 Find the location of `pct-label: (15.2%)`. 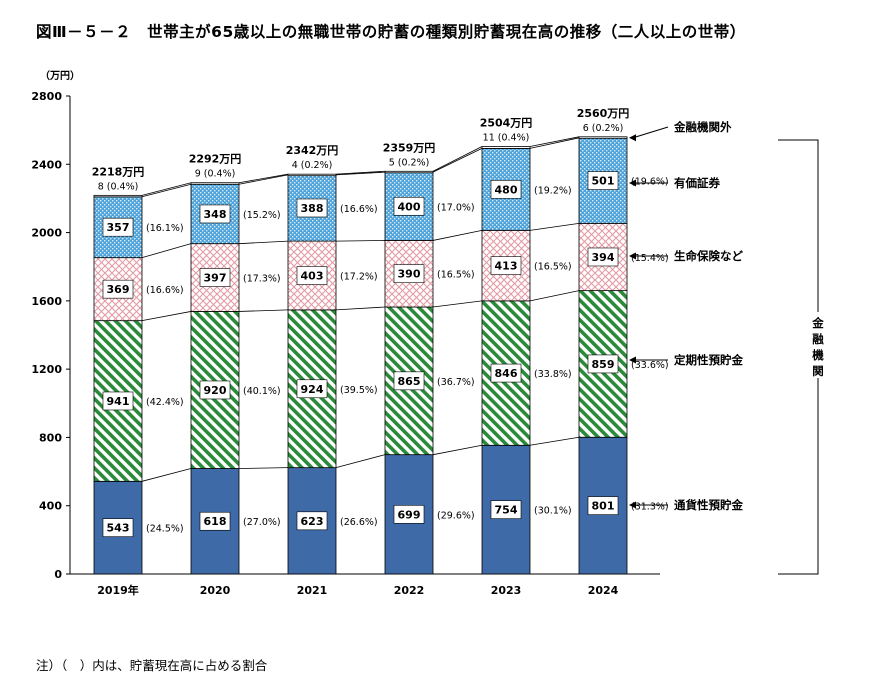

pct-label: (15.2%) is located at coordinates (262, 215).